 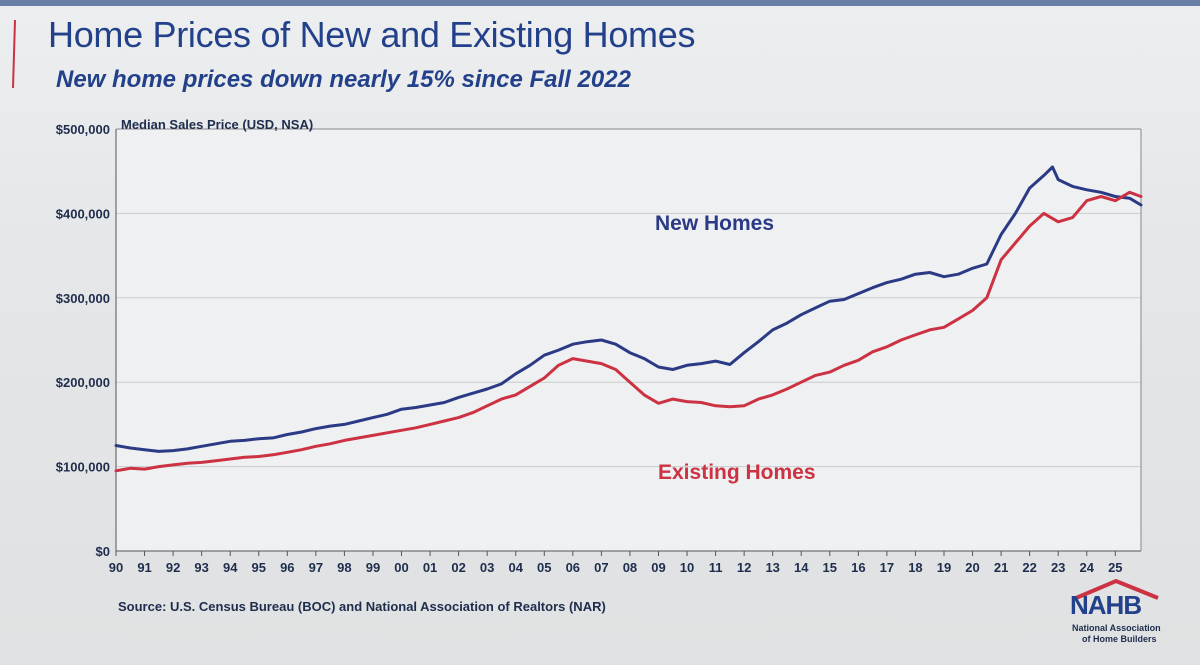 I want to click on series-label-new-homes: New Homes, so click(x=714, y=223).